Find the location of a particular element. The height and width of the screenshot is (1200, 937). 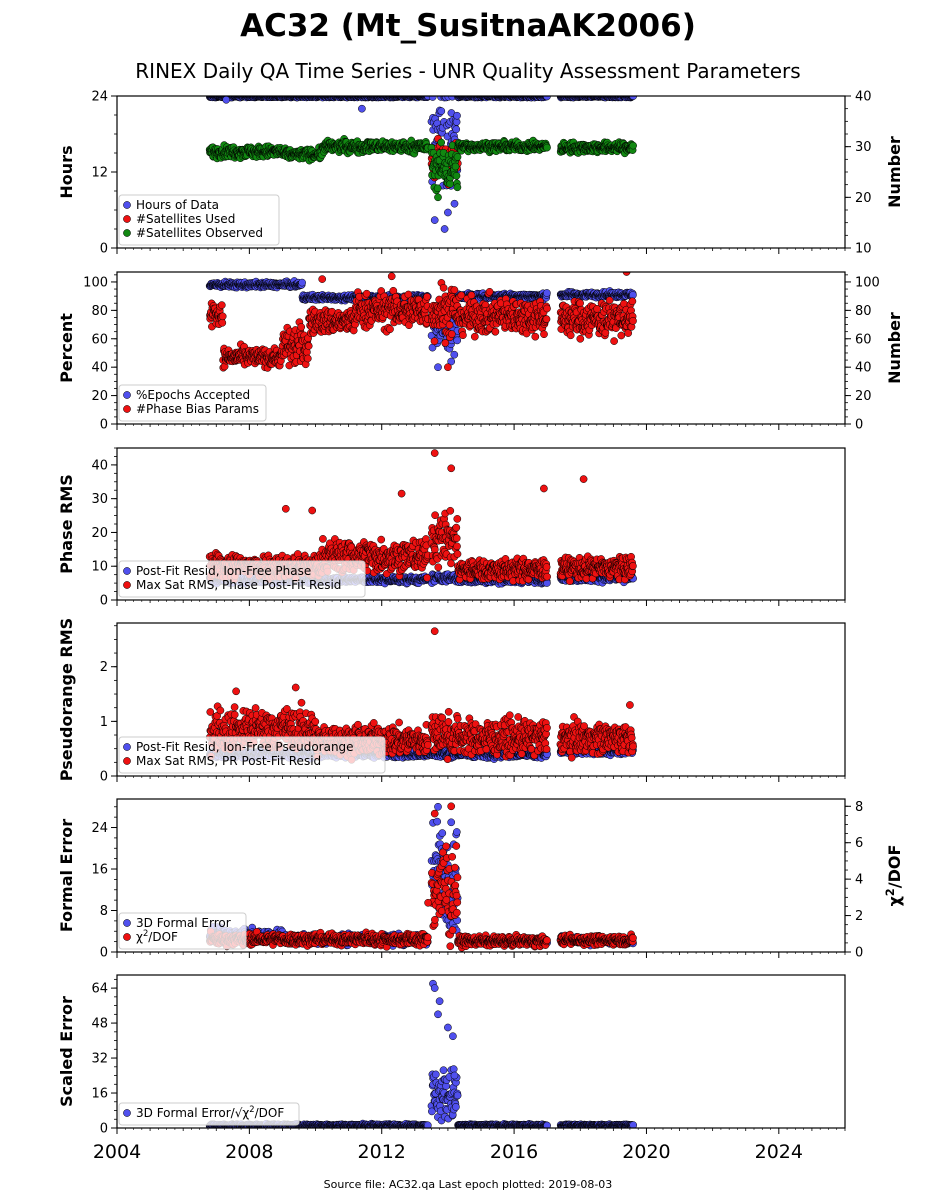

legend-label: %Epochs Accepted is located at coordinates (193, 395).